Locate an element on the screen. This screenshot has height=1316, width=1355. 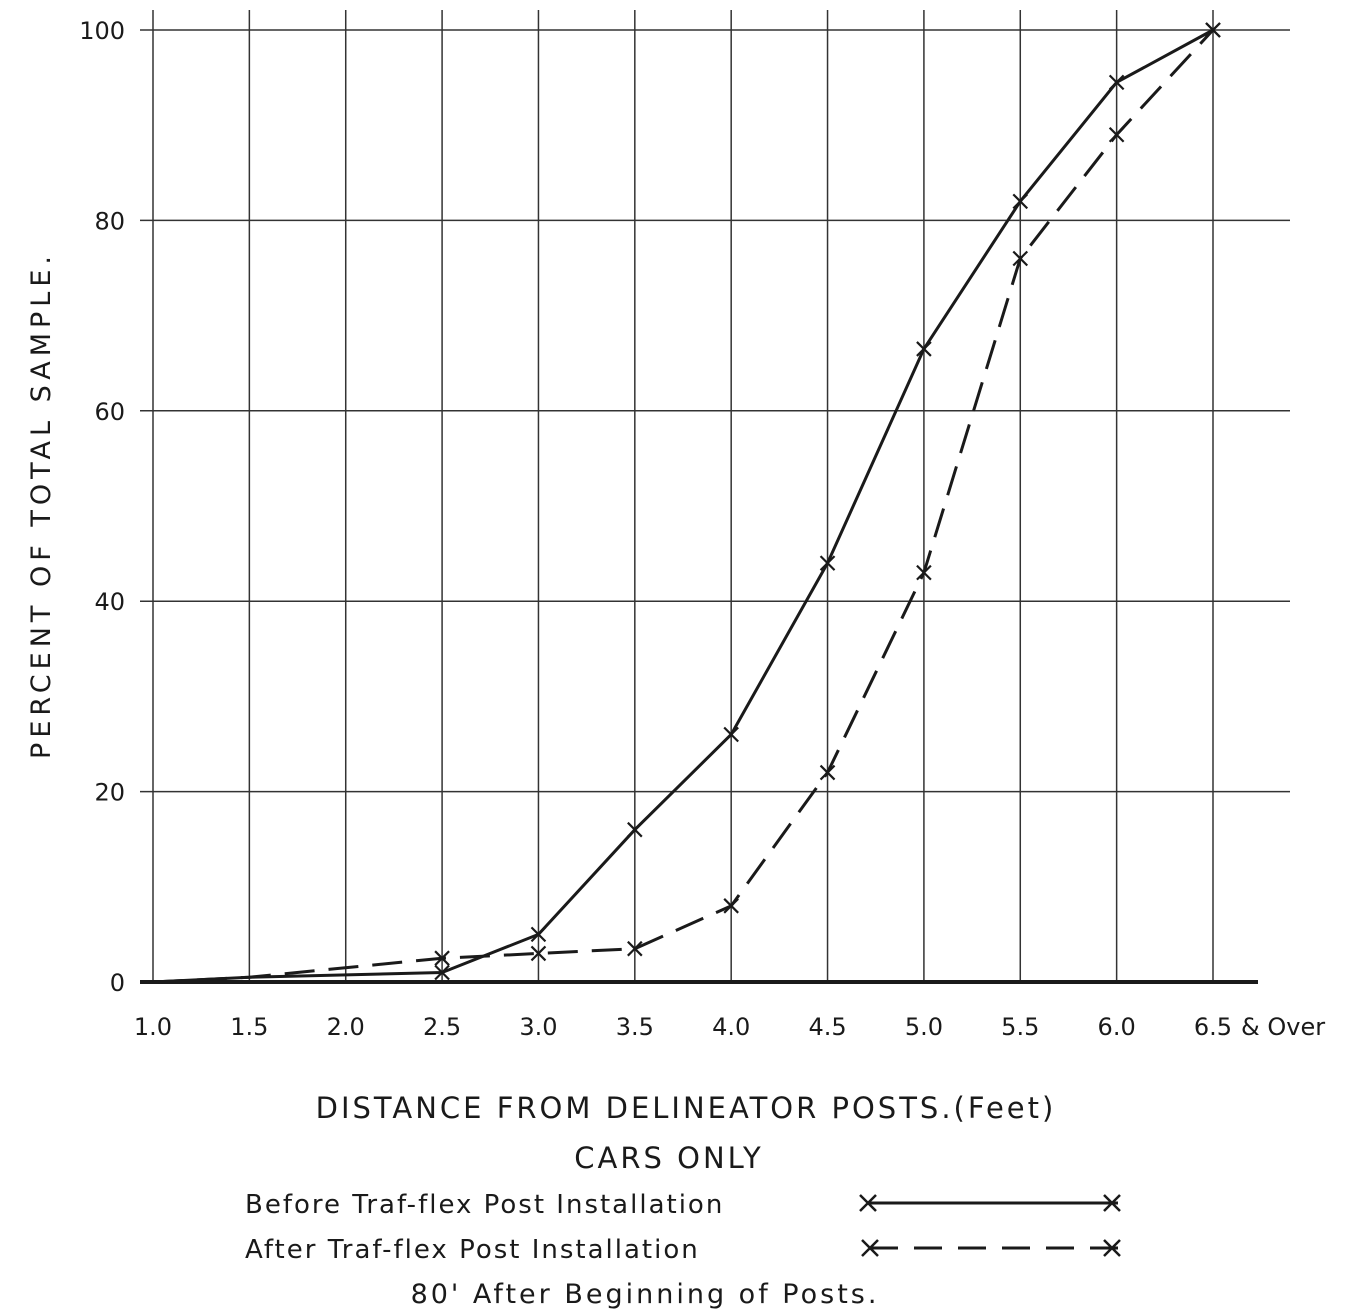
x-tick-label: 5.5 is located at coordinates (1020, 1027).